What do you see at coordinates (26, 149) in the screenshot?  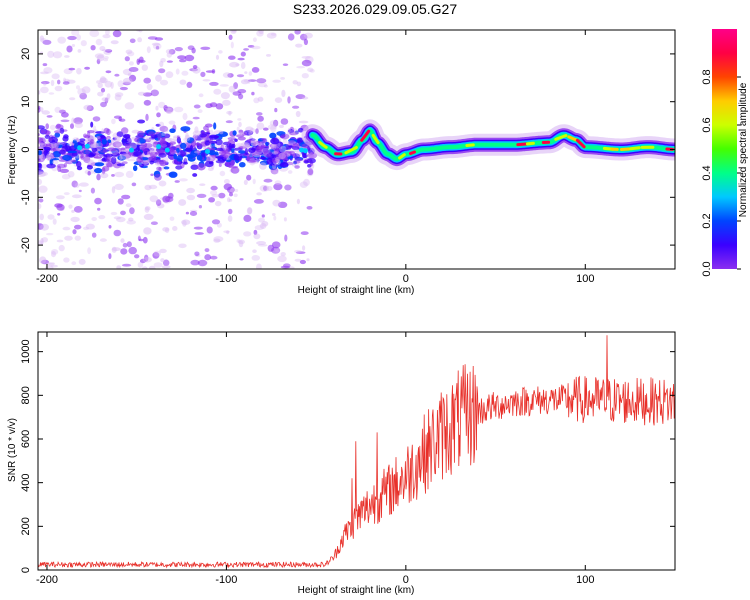 I see `spectrogram-y-tick-label: 0` at bounding box center [26, 149].